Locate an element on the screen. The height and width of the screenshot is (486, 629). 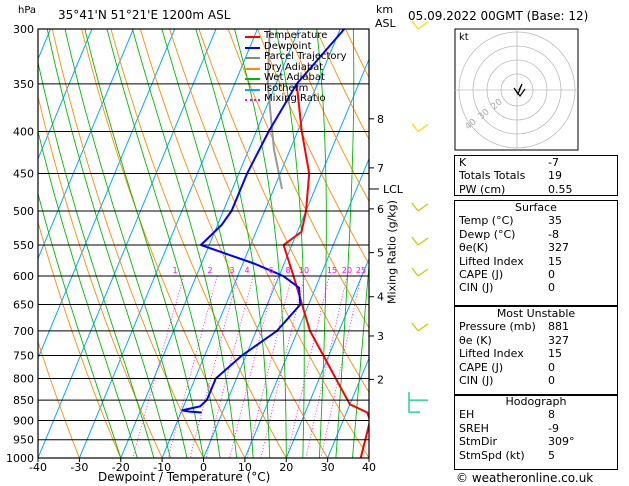
parcel-trajectory-line is located at coordinates (274, 109).